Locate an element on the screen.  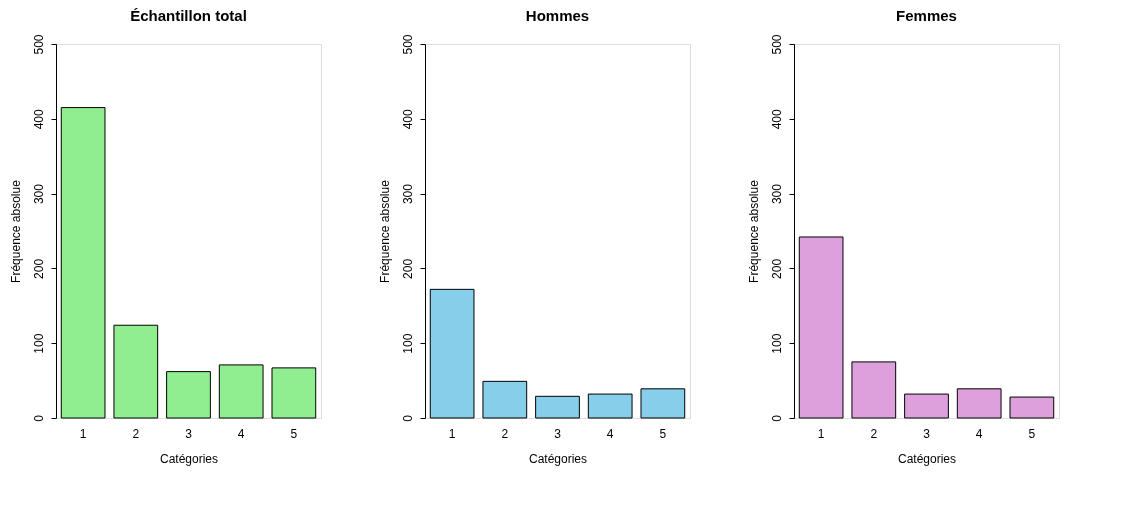
chart-title: Échantillon total is located at coordinates (188, 15).